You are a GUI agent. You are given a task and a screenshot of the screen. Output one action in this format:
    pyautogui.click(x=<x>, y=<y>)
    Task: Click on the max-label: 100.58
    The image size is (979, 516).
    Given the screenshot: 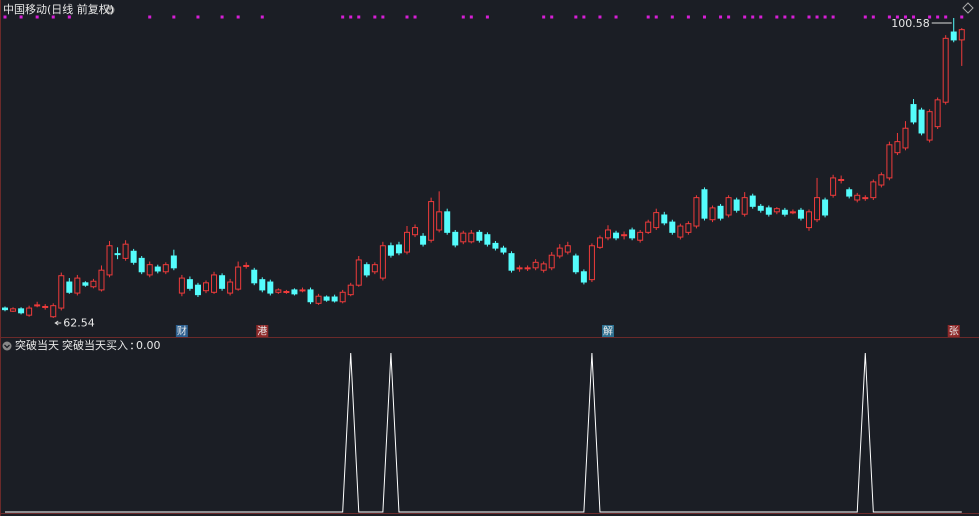 What is the action you would take?
    pyautogui.click(x=910, y=23)
    